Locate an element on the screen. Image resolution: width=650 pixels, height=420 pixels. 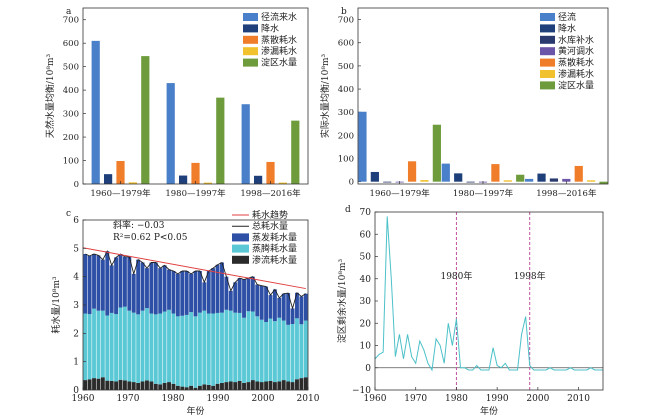
panel-a-frame is located at coordinates (195, 96).